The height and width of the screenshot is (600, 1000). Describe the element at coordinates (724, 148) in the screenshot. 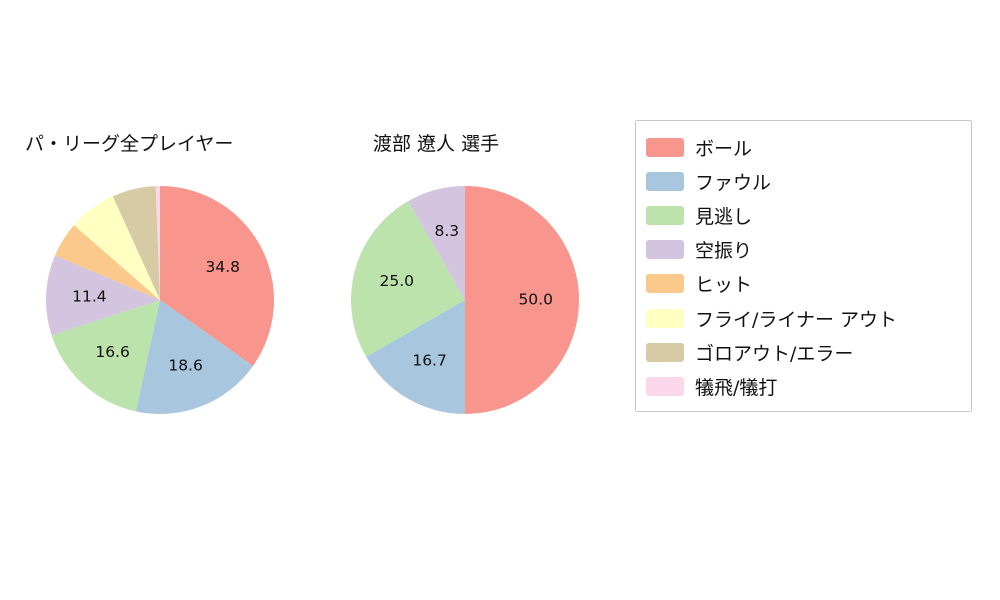

I see `legend-label: ボール` at that location.